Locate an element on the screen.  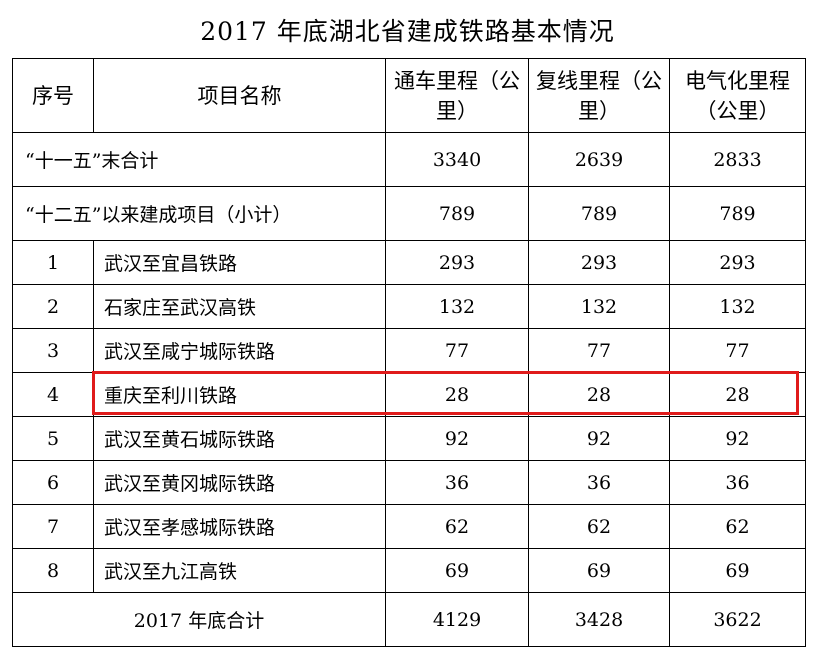
header-row: 序号 项目名称 通车里程（公里） 复线里程（公里） 电气化里程（公里） is located at coordinates (409, 95).